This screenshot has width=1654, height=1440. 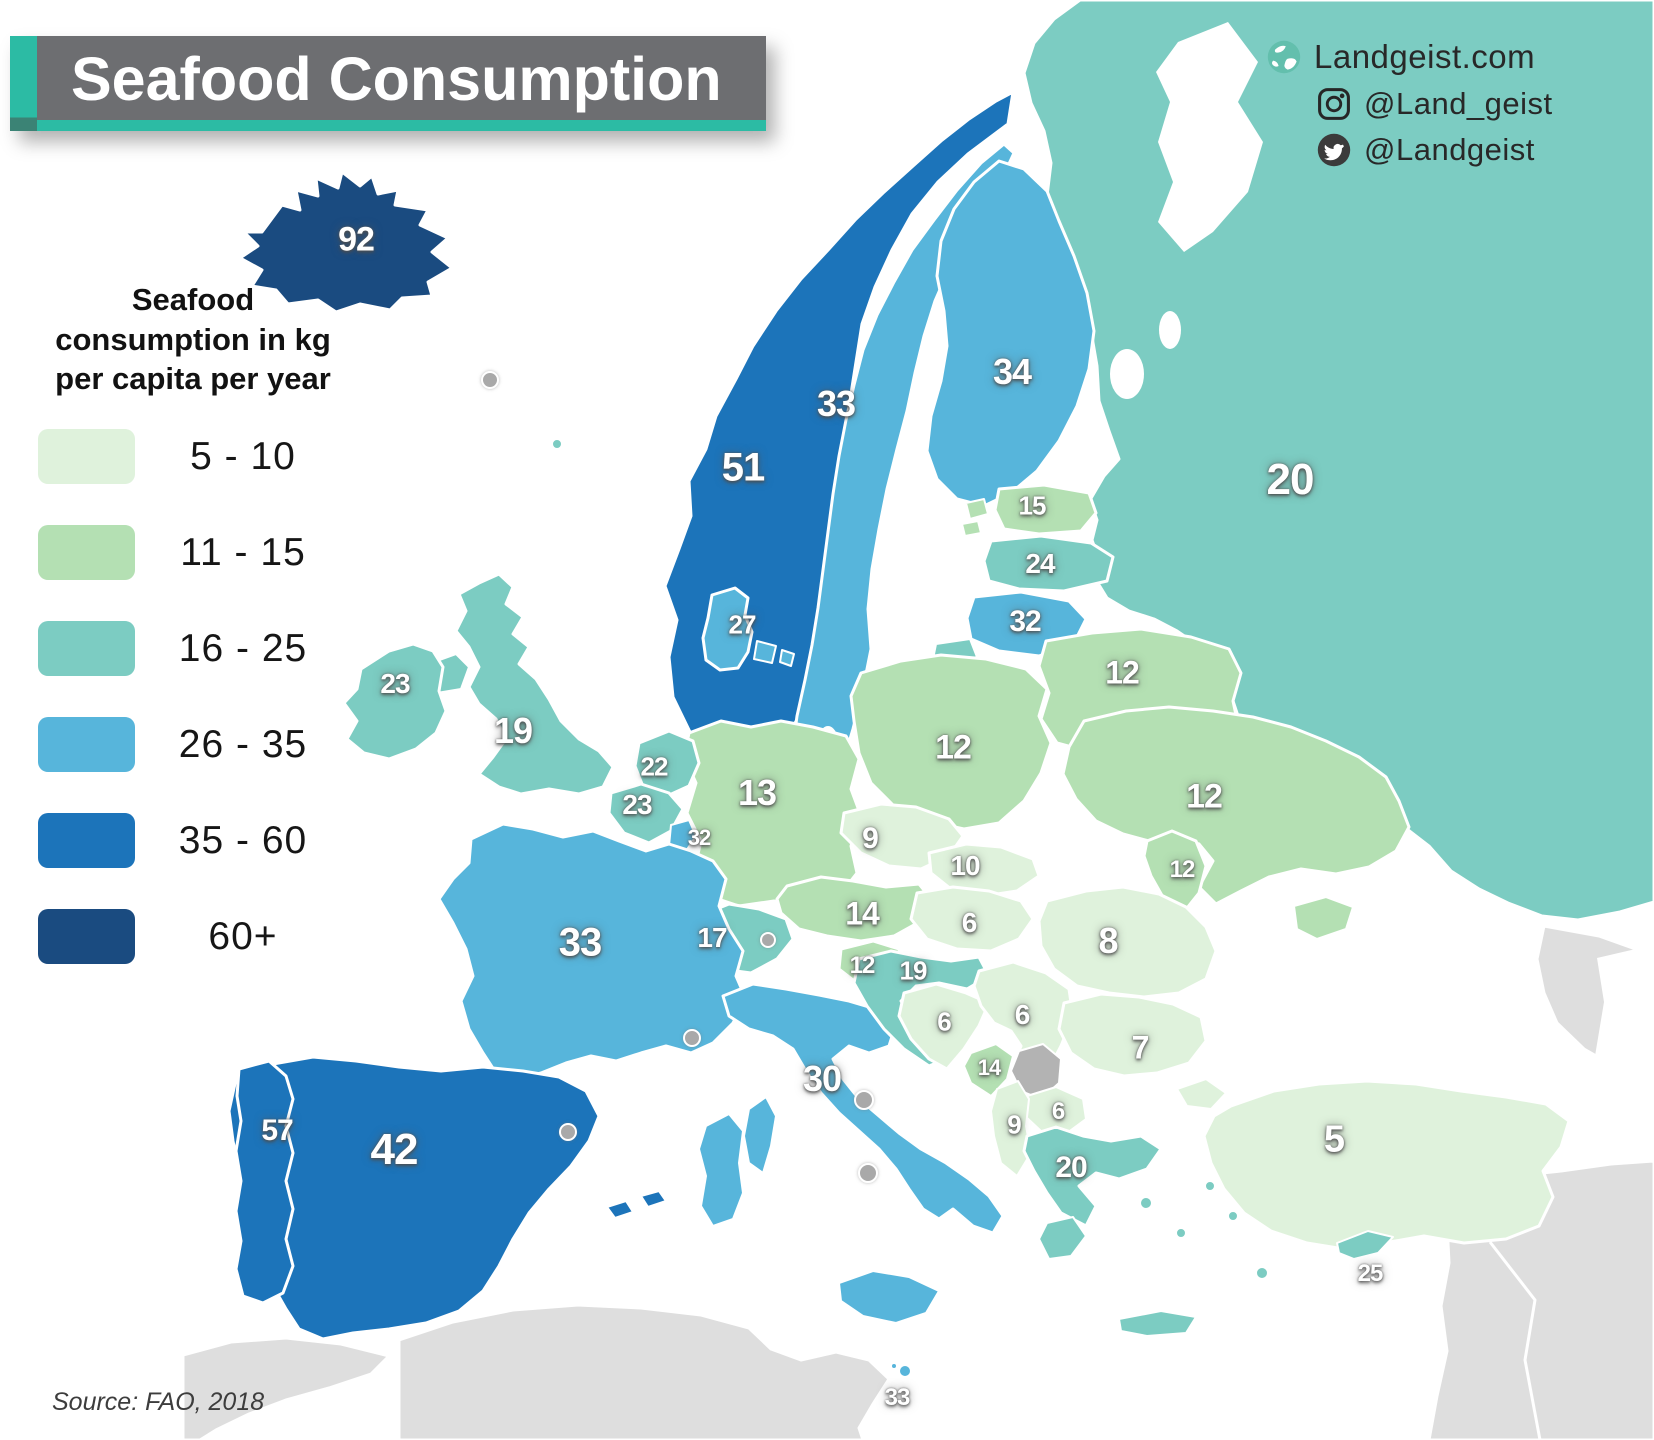 What do you see at coordinates (889, 1297) in the screenshot?
I see `island-sicily` at bounding box center [889, 1297].